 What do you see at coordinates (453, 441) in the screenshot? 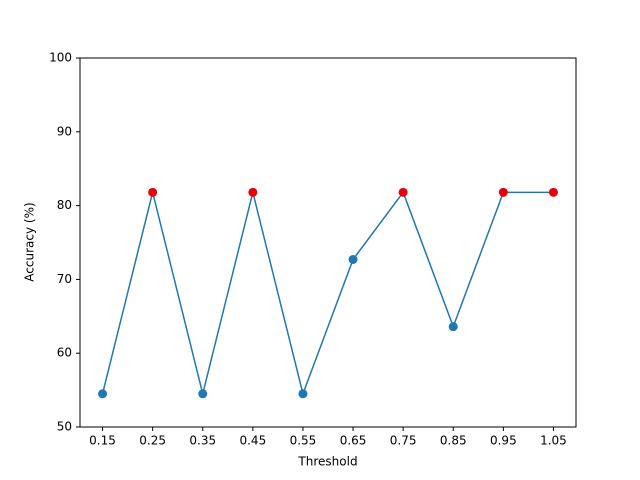
I see `x-tick-label: 0.85` at bounding box center [453, 441].